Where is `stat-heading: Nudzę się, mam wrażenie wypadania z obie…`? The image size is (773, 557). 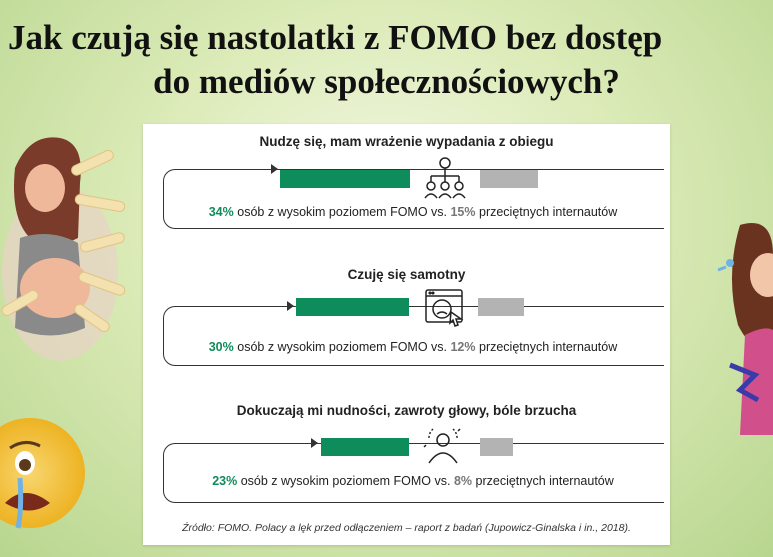 stat-heading: Nudzę się, mam wrażenie wypadania z obie… is located at coordinates (406, 141).